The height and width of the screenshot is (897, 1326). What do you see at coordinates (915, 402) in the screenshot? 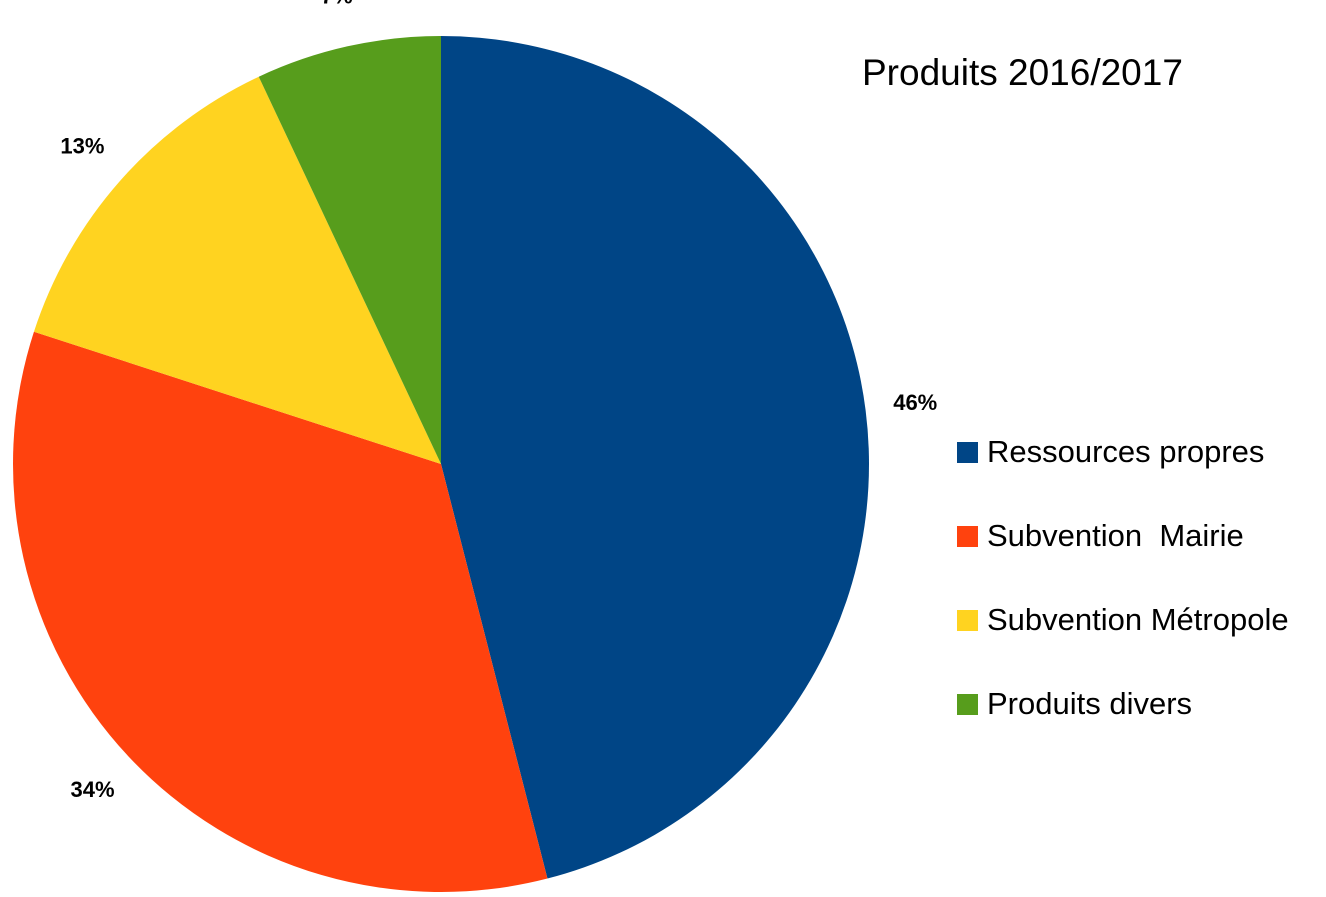
I see `slice-data-label: 46%` at bounding box center [915, 402].